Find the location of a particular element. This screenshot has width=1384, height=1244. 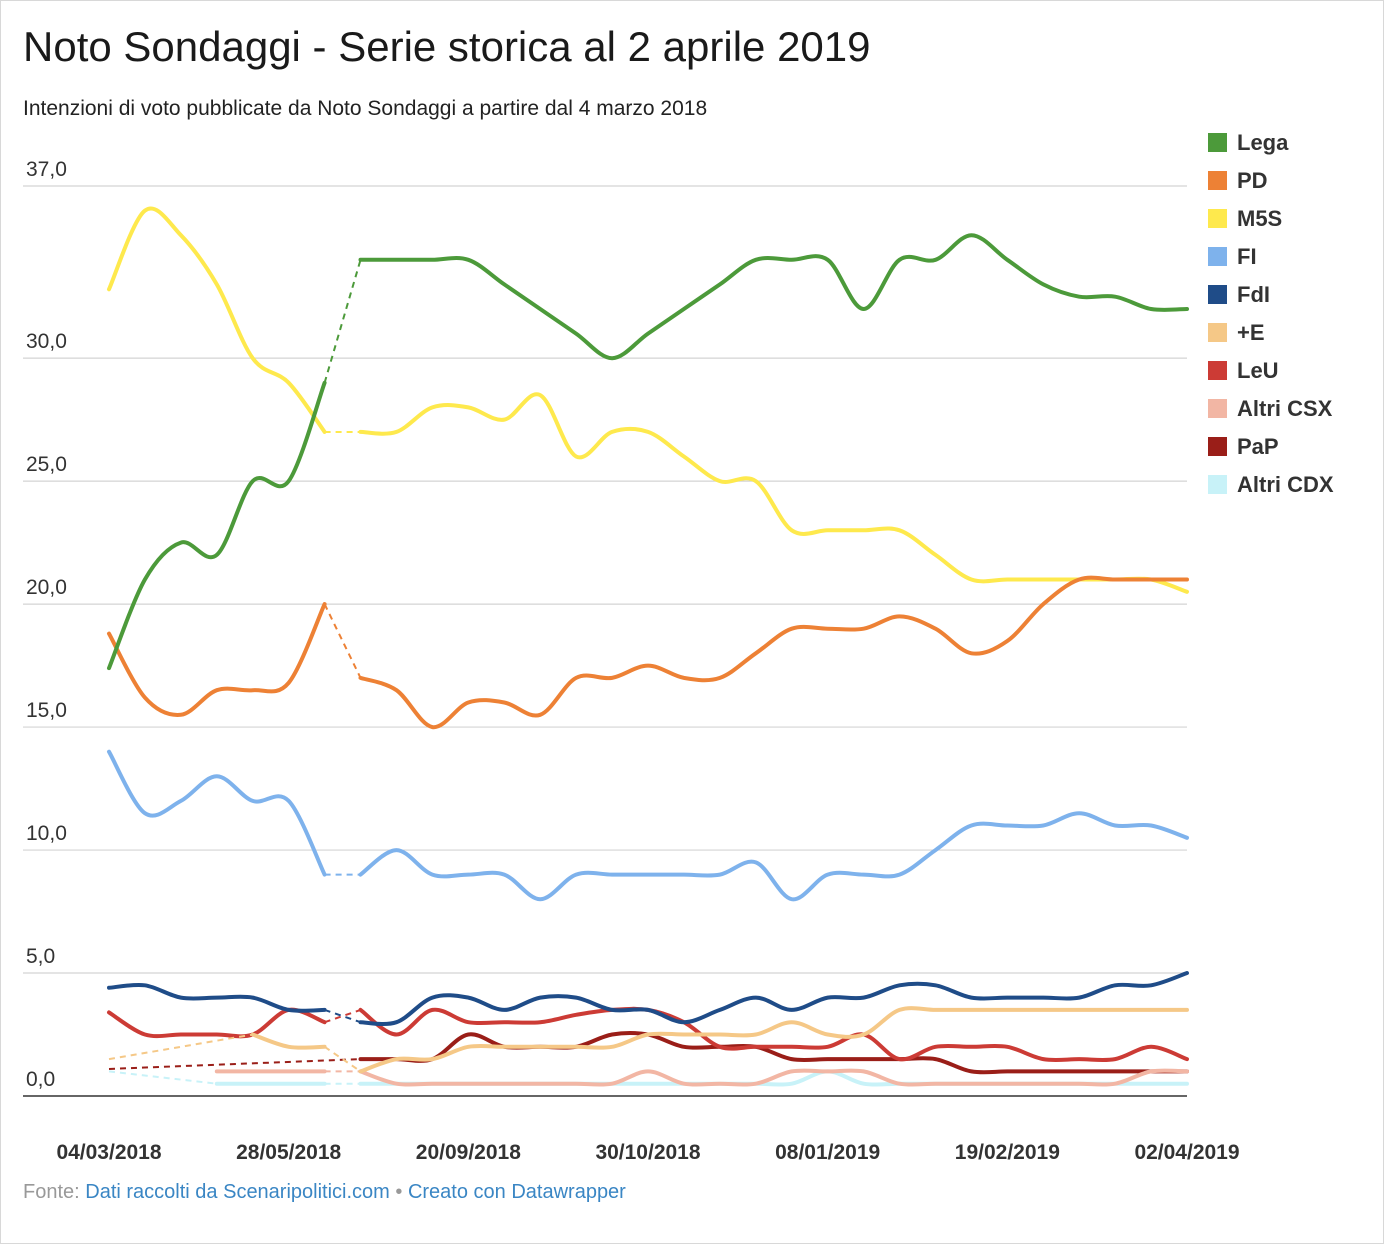

legend-label: FdI is located at coordinates (1253, 294).